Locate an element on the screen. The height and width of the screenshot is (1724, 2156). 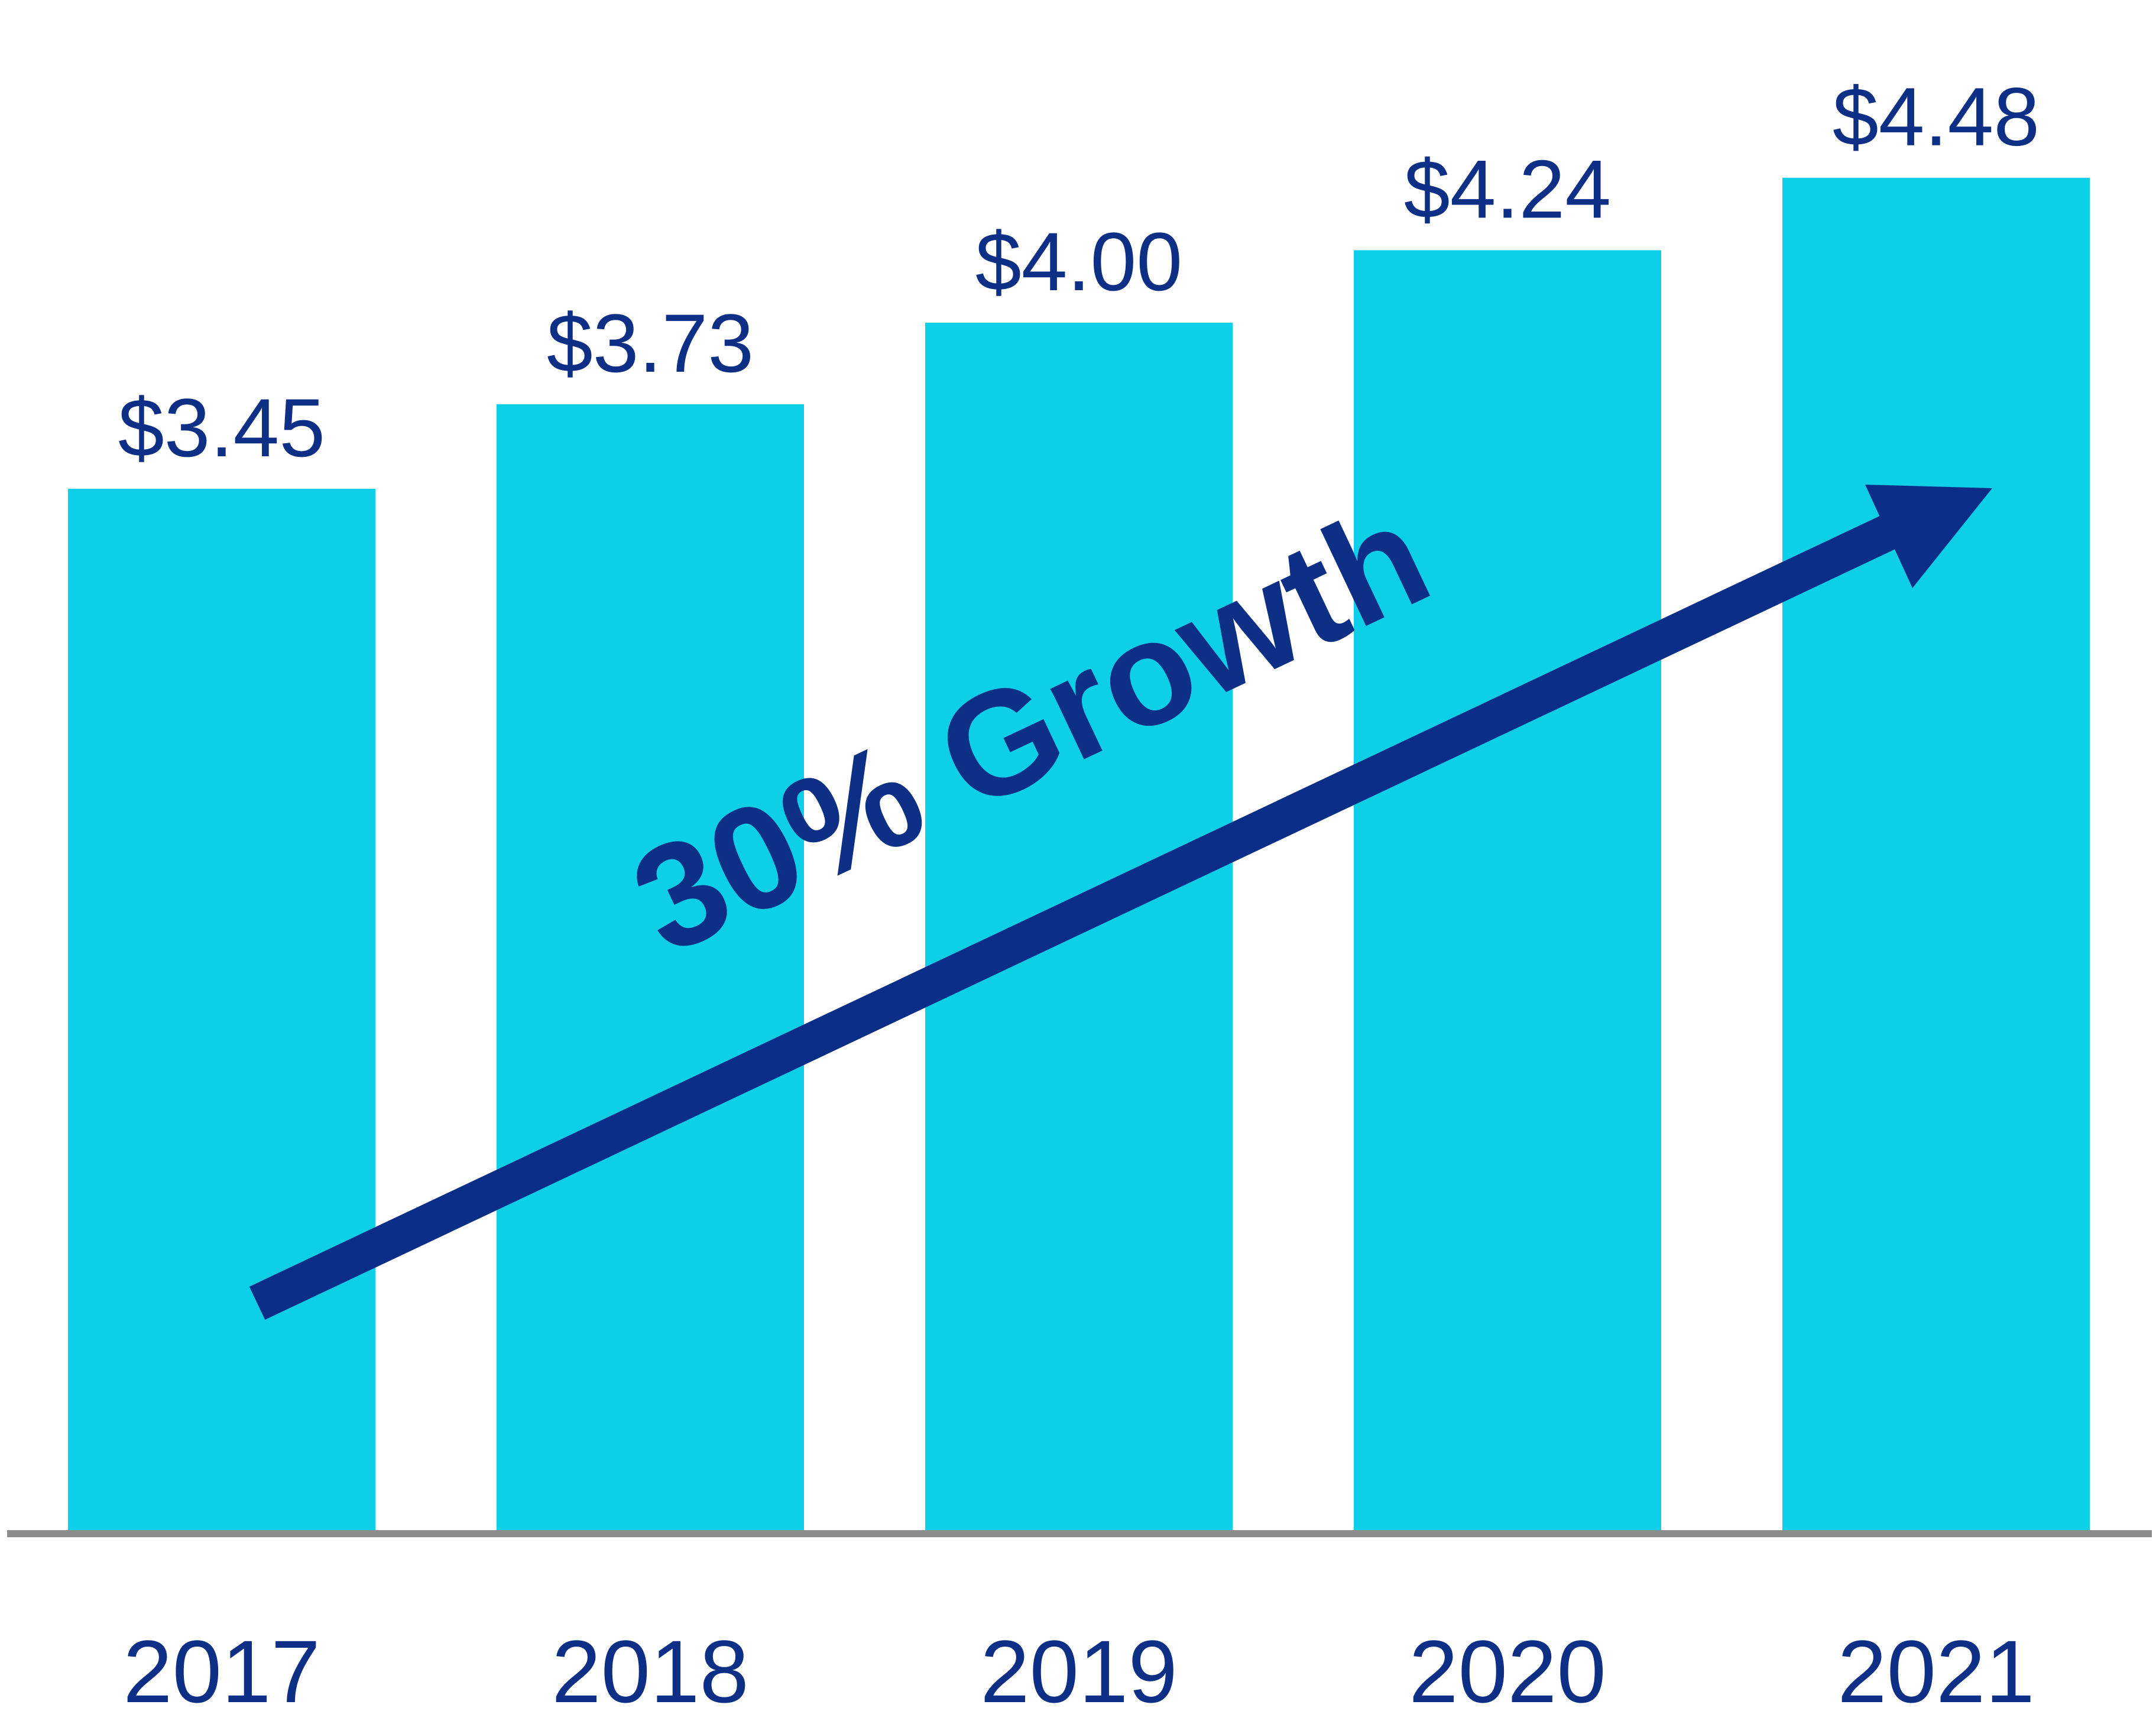
value-label-2019: $4.00 is located at coordinates (1078, 261).